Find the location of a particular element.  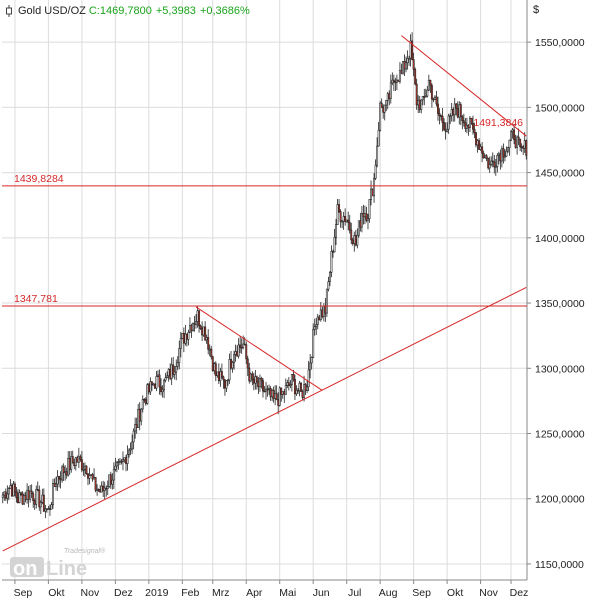

y-tick-label: 1350,0000 is located at coordinates (560, 304).